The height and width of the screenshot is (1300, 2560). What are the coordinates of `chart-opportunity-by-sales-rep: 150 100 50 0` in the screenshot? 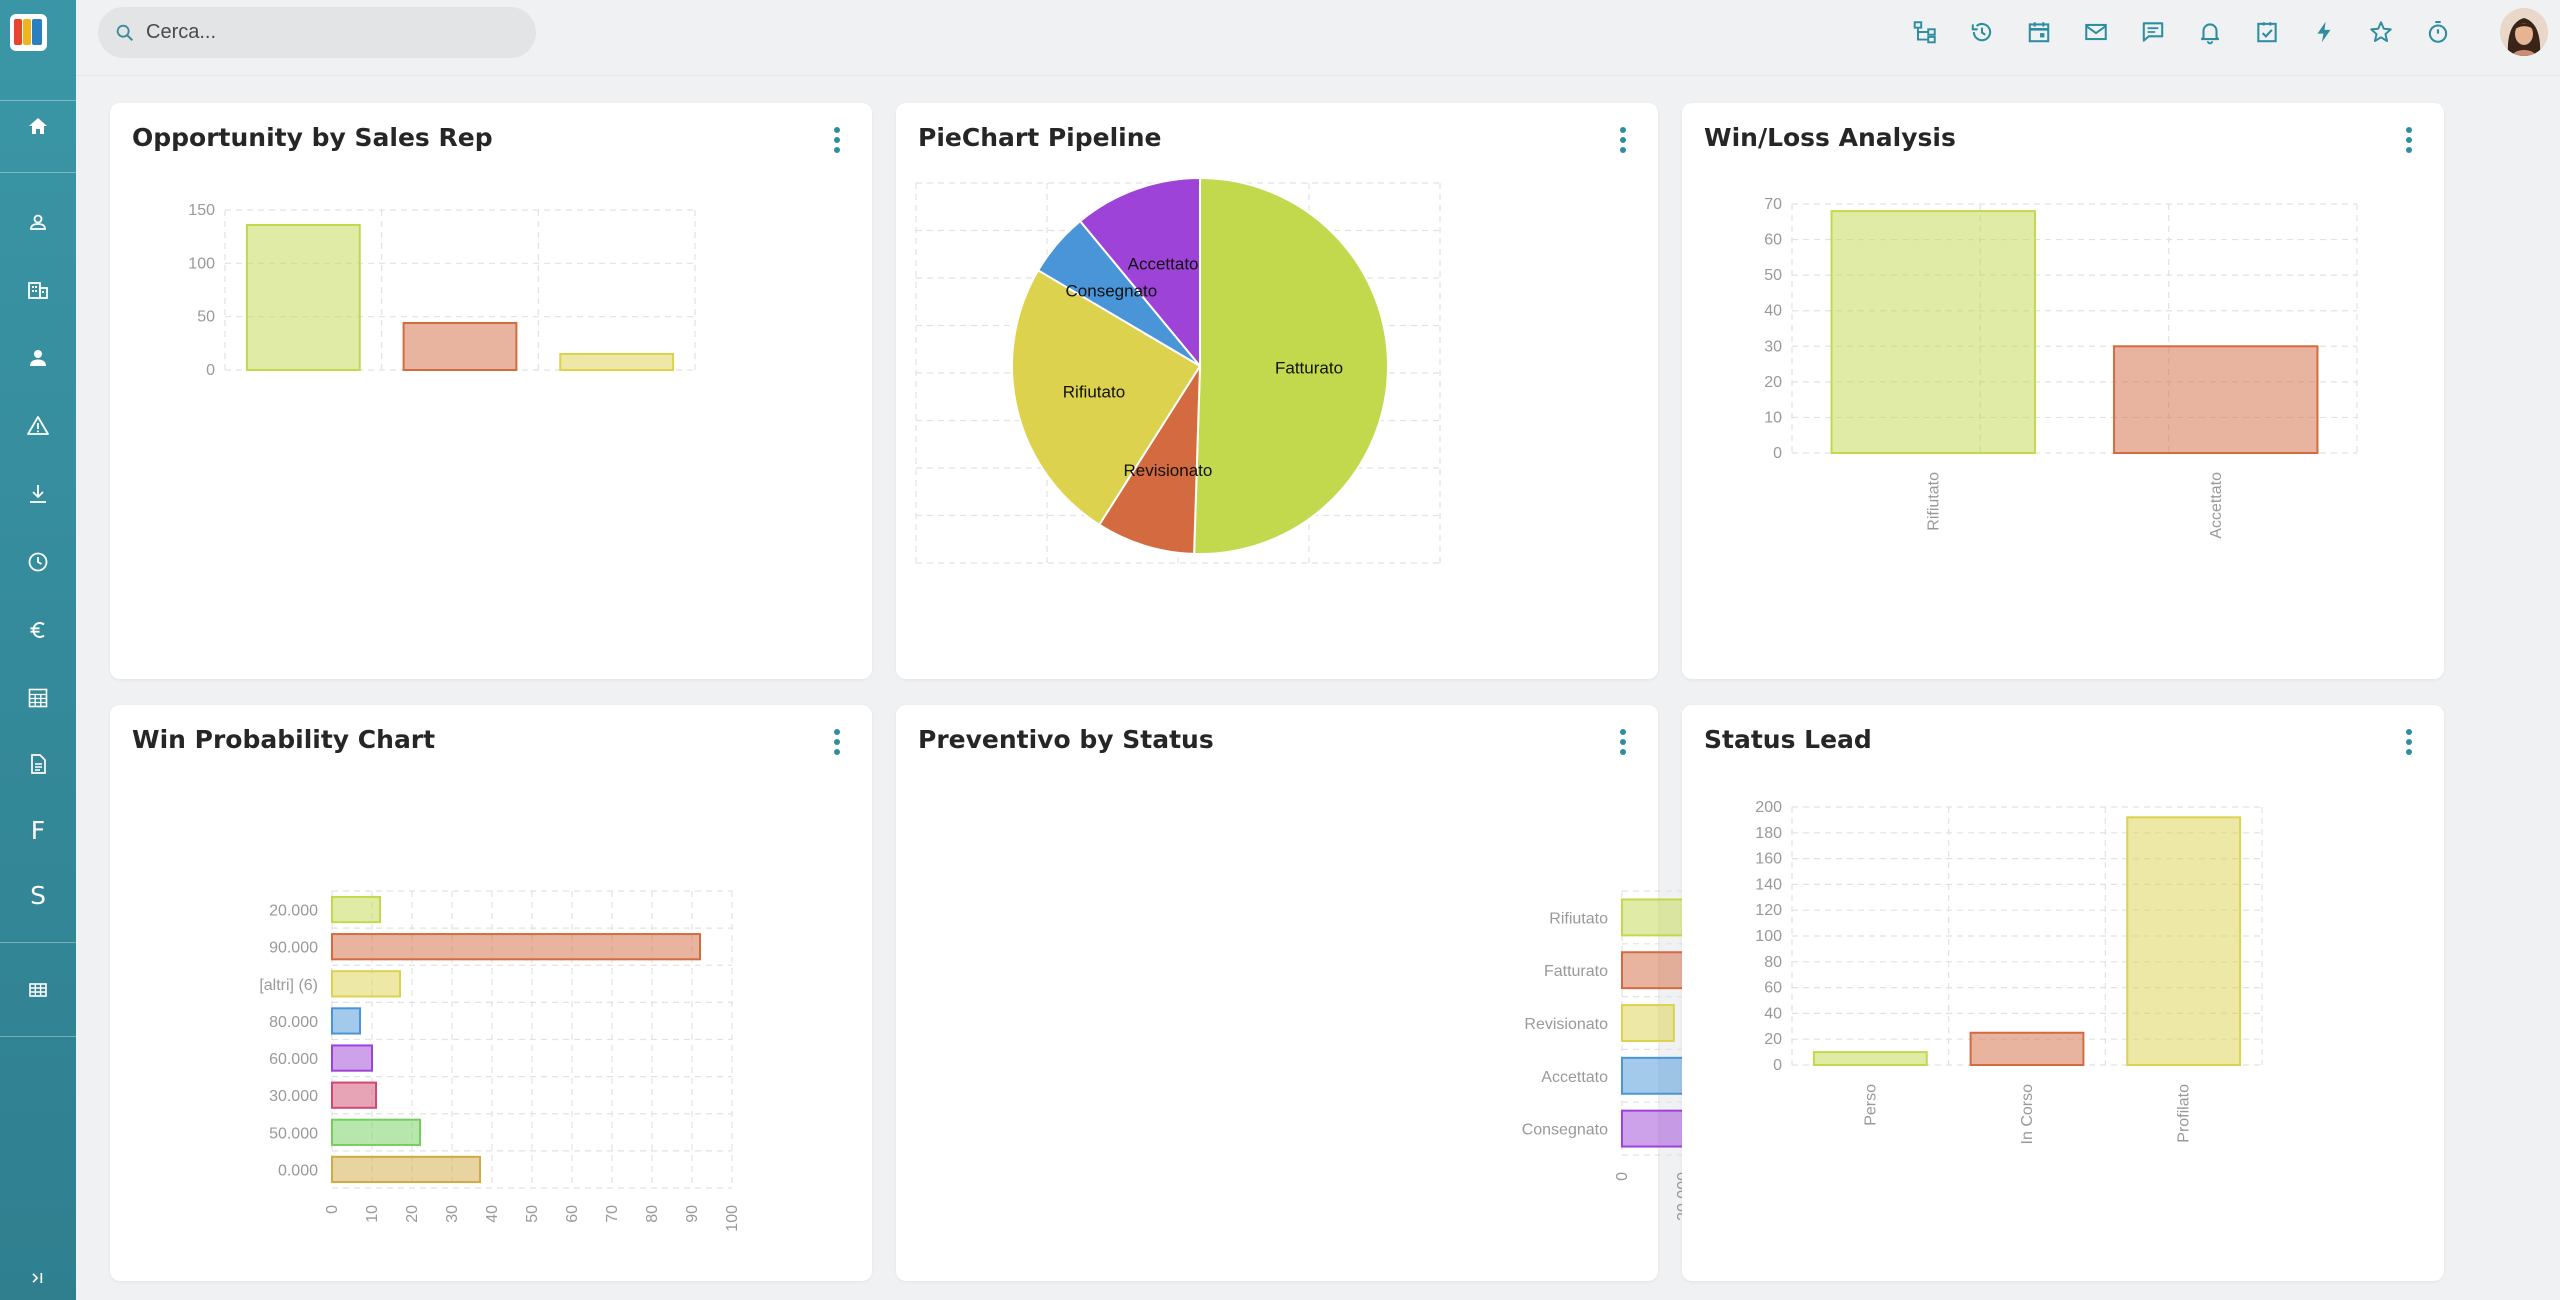 It's located at (442, 290).